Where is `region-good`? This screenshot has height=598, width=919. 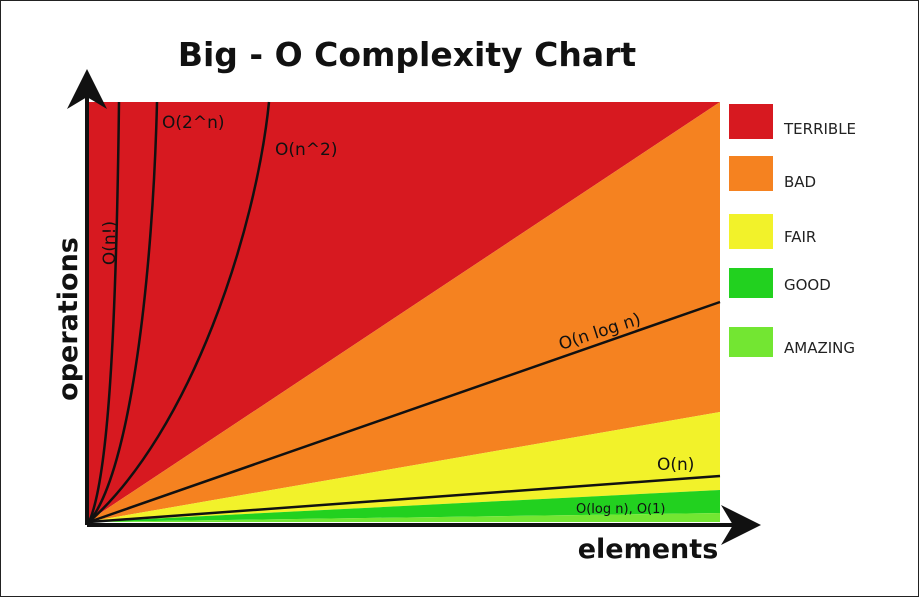
region-good is located at coordinates (403, 506).